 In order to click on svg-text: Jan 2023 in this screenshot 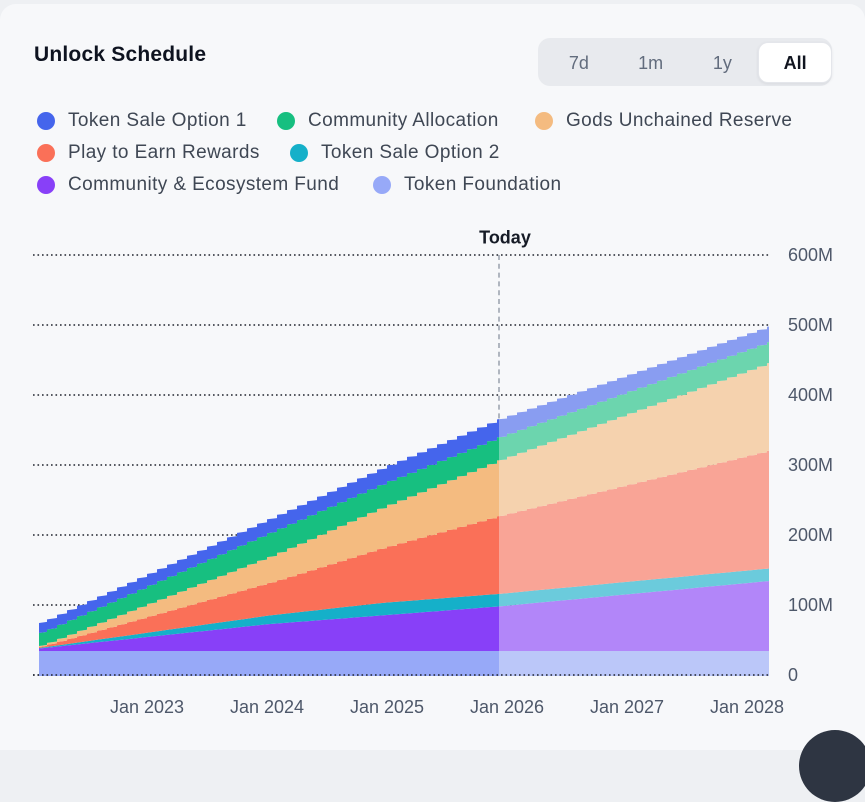, I will do `click(147, 707)`.